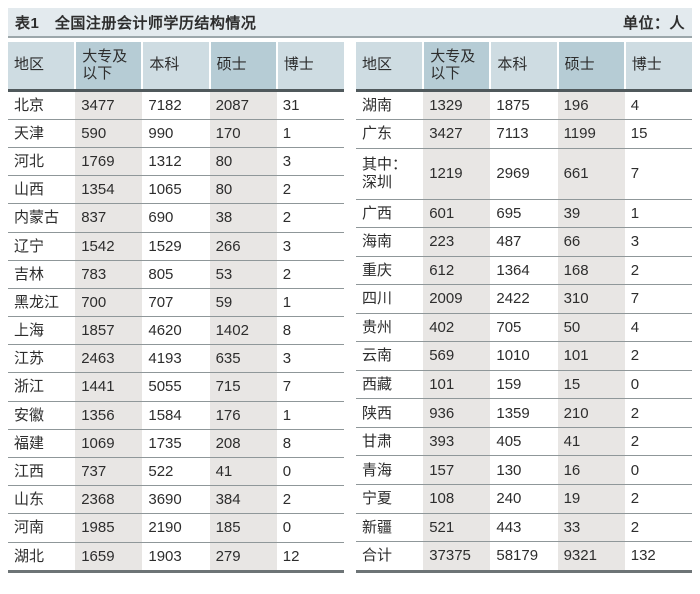 The width and height of the screenshot is (700, 594). I want to click on table-row: 安徽 1356 1584 176 1, so click(176, 415).